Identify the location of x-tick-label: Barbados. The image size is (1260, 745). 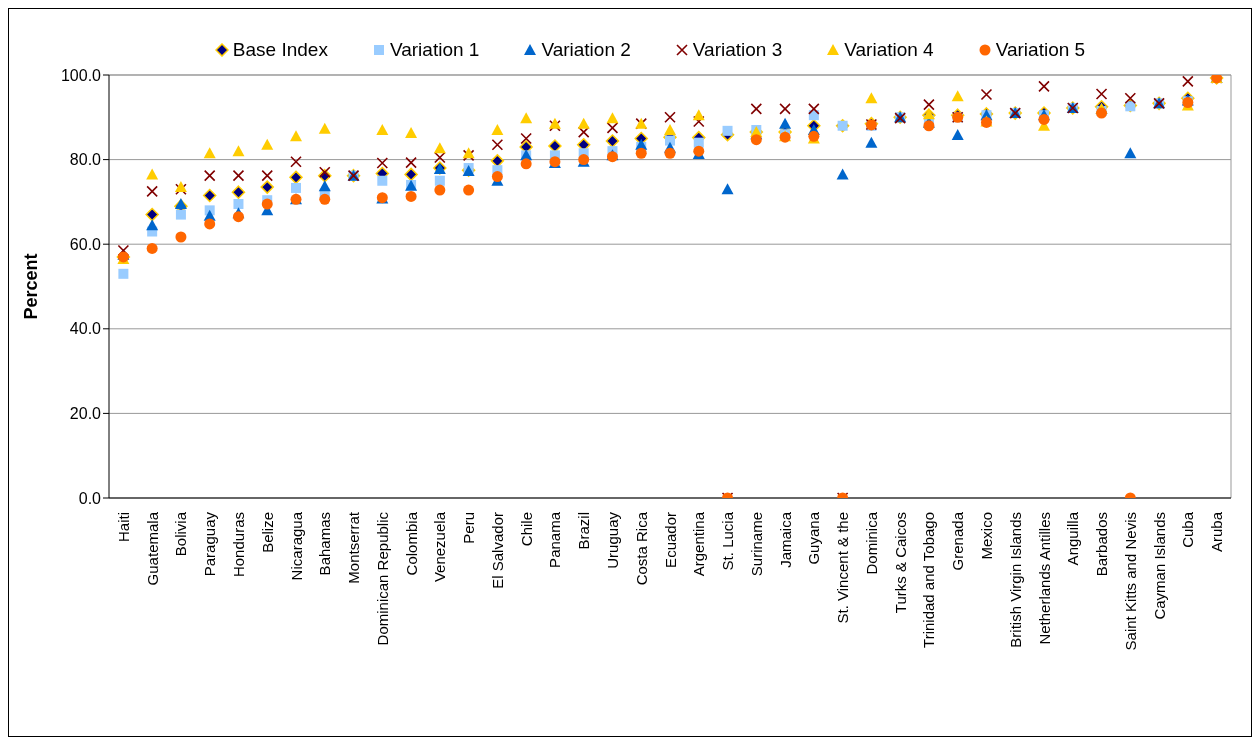
(1102, 544).